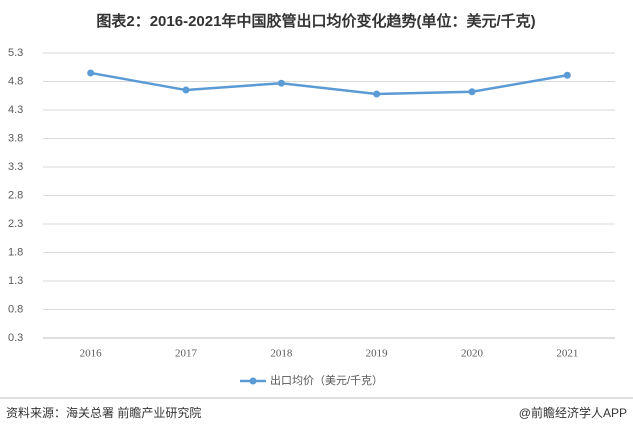 Image resolution: width=633 pixels, height=433 pixels. Describe the element at coordinates (15, 138) in the screenshot. I see `y-tick-label: 3.8` at that location.